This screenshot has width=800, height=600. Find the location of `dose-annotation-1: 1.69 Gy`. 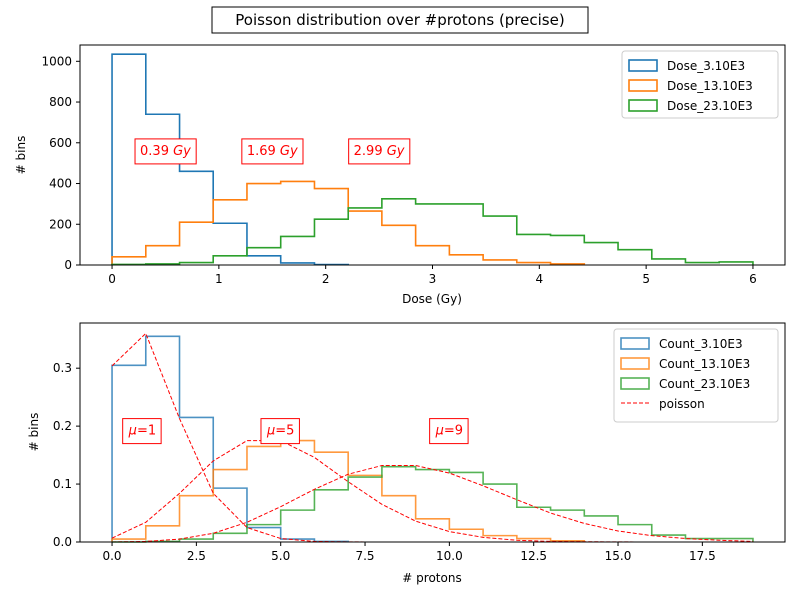

dose-annotation-1: 1.69 Gy is located at coordinates (272, 151).